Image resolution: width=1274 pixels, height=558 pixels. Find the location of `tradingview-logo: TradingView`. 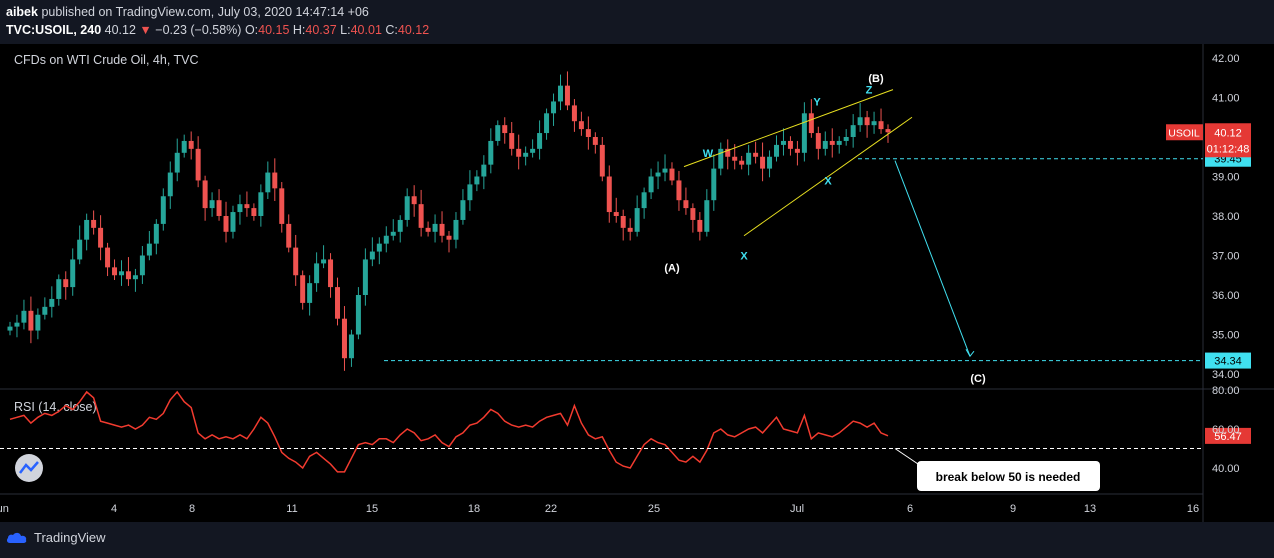

tradingview-logo: TradingView is located at coordinates (56, 537).